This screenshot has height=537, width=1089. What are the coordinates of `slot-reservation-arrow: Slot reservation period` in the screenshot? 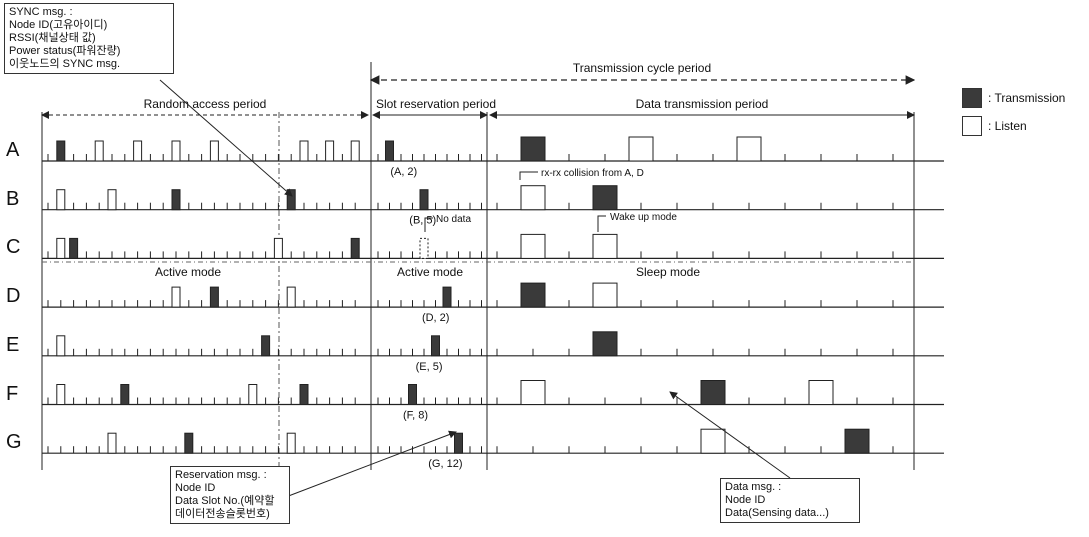 It's located at (434, 108).